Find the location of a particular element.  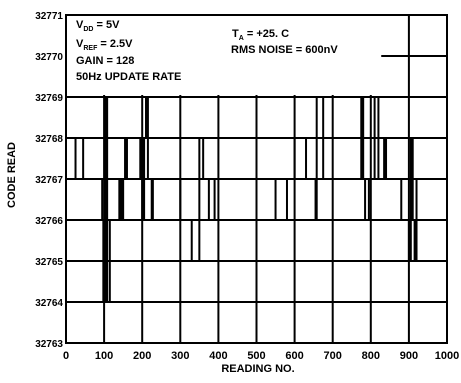

annotation-gain: GAIN = 128 is located at coordinates (105, 61).